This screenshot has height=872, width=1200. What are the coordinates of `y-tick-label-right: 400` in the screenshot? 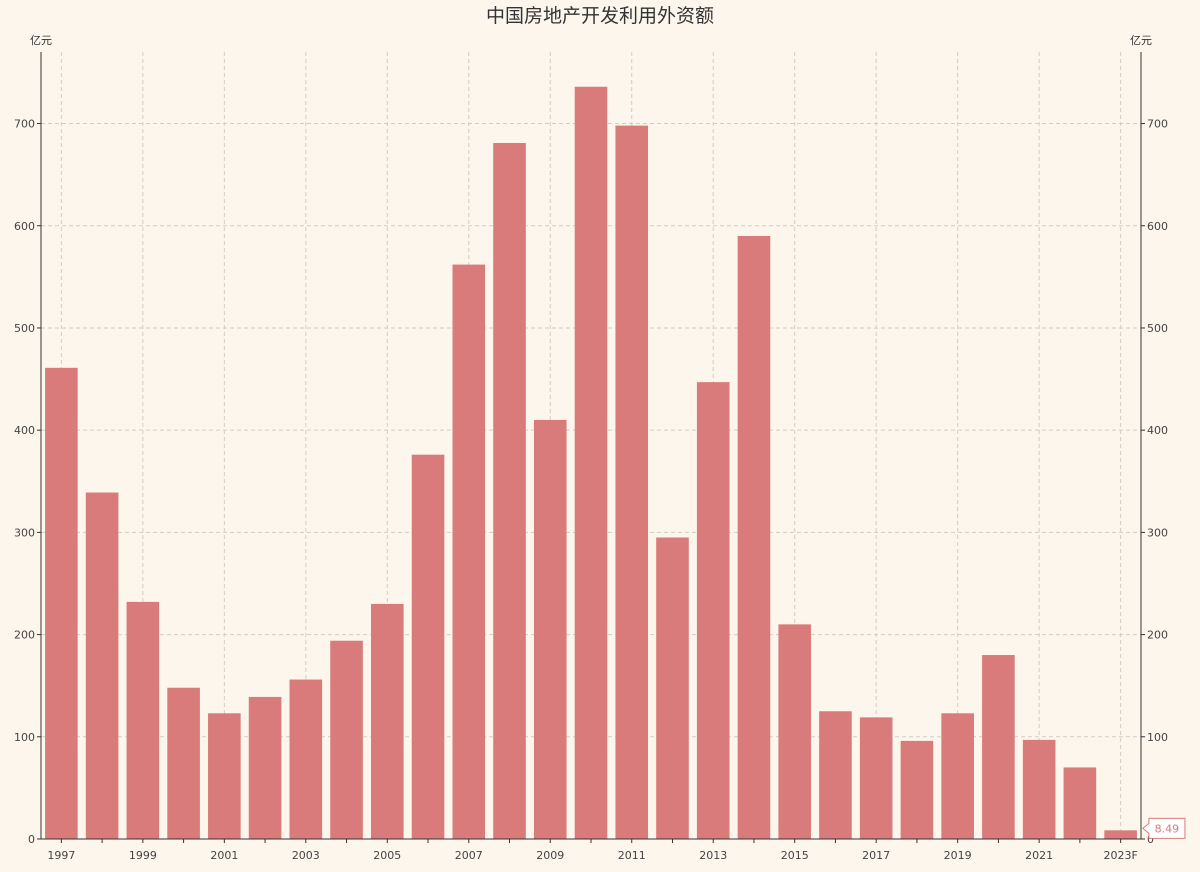 It's located at (1157, 430).